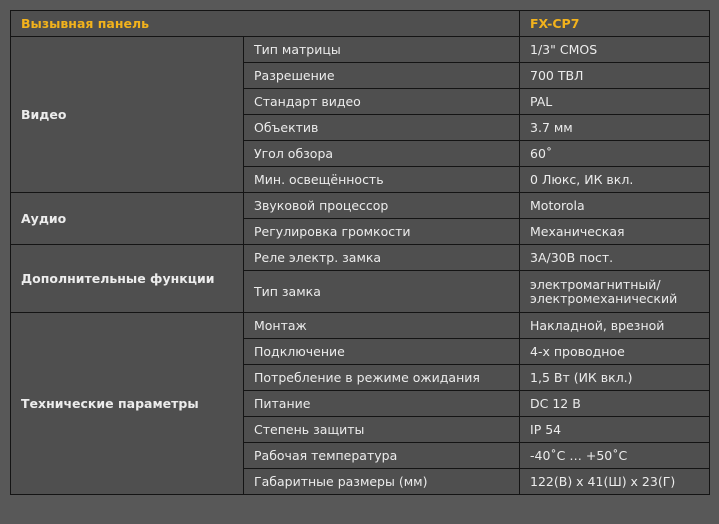  I want to click on param-name: Питание, so click(381, 403).